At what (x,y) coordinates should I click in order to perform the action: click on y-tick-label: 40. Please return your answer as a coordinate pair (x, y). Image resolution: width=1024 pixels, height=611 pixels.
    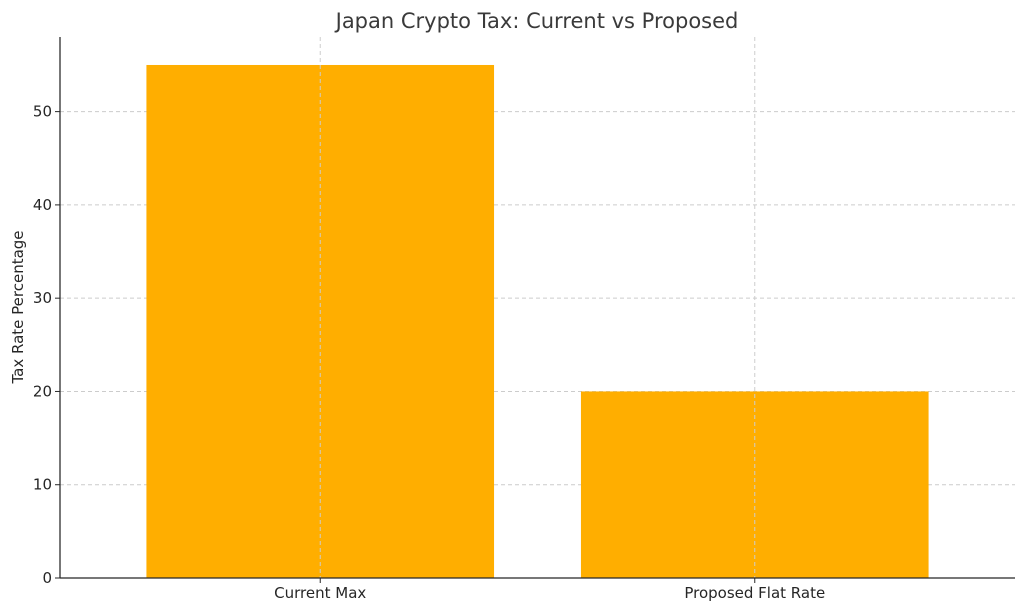
    Looking at the image, I should click on (42, 205).